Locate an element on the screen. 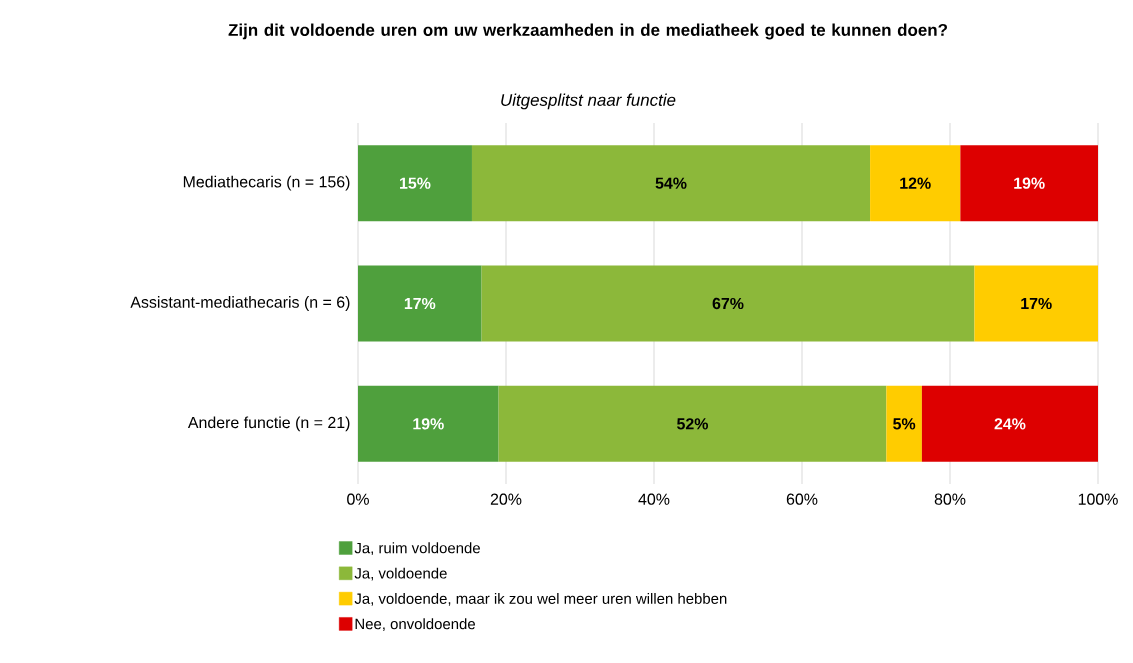  x-tick-label: 20% is located at coordinates (506, 499).